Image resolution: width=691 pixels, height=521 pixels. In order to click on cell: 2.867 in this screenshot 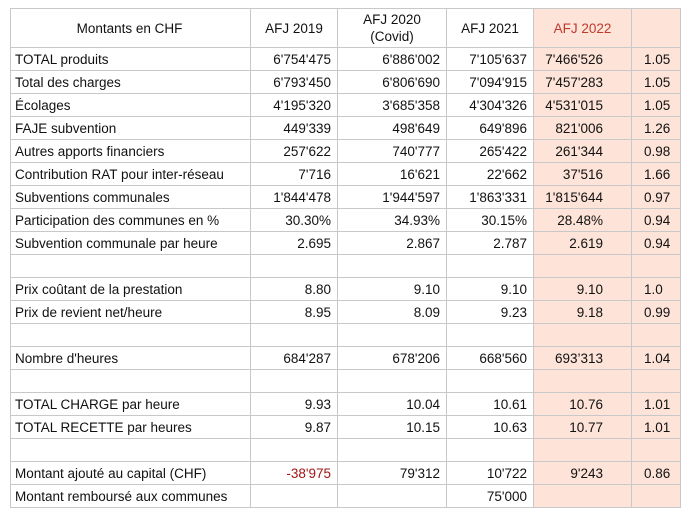, I will do `click(392, 243)`.